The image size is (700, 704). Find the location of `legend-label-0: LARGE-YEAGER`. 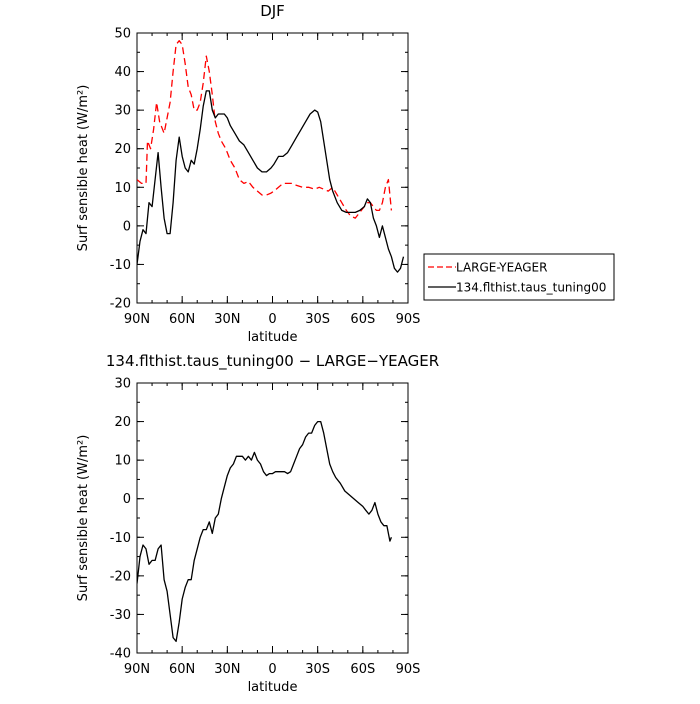

legend-label-0: LARGE-YEAGER is located at coordinates (501, 268).